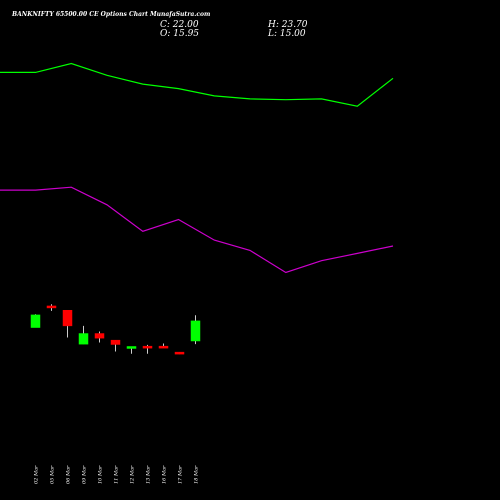 This screenshot has height=500, width=500. I want to click on x-tick-label: 09 Mar, so click(85, 474).